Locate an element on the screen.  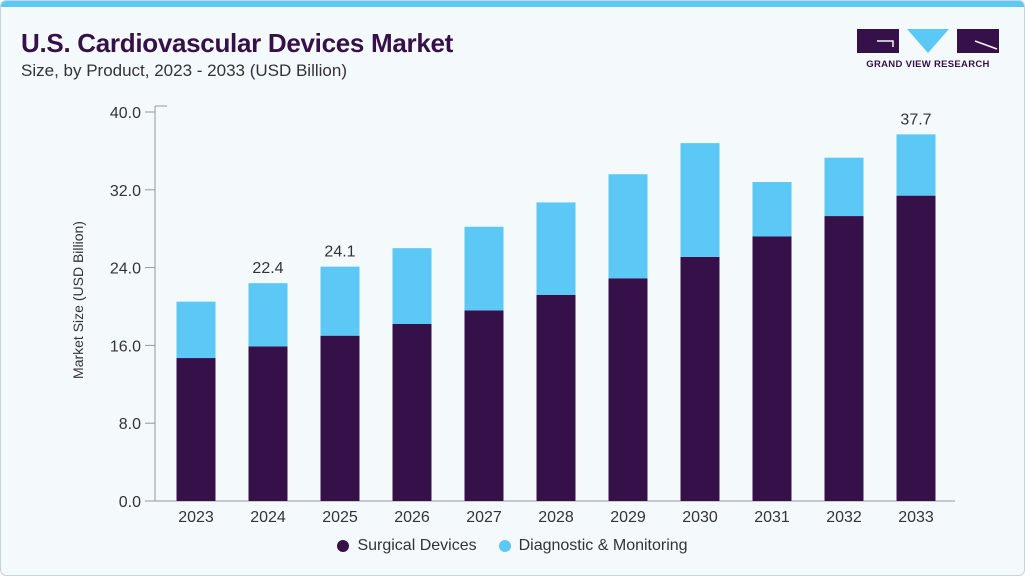
bar-surgical-2029 is located at coordinates (628, 389).